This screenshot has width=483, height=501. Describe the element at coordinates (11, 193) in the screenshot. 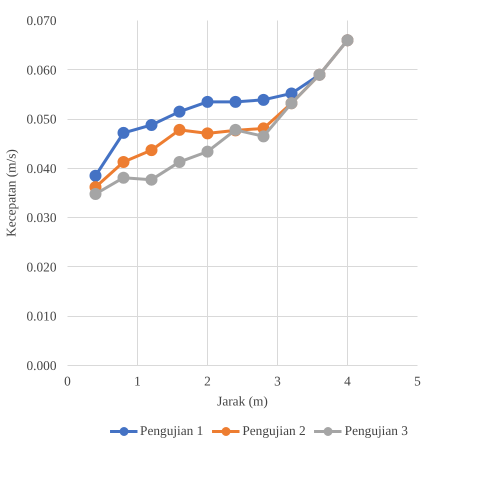

I see `y-axis-title: Kecepatan (m/s)` at that location.